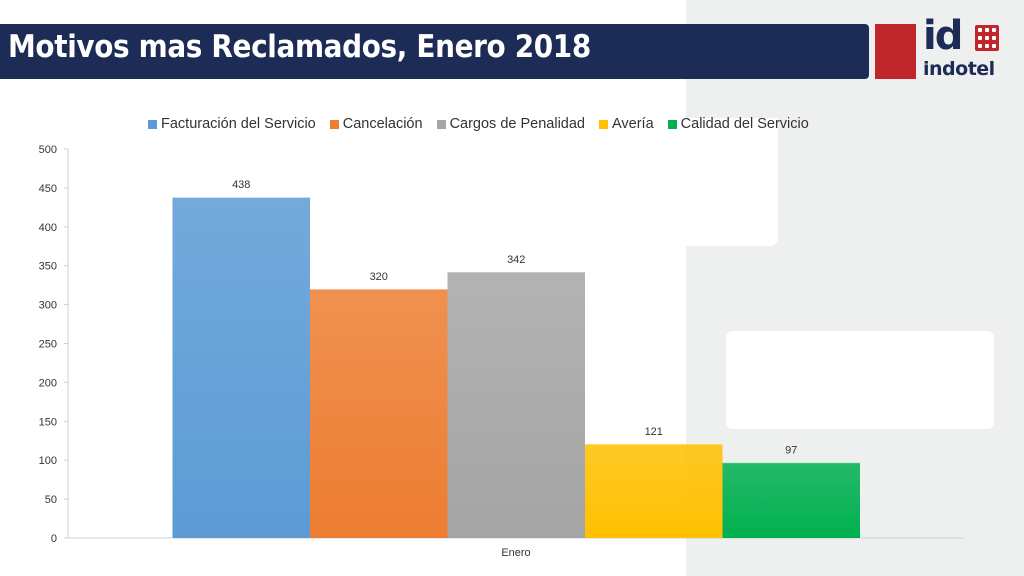  I want to click on legend-label: Avería, so click(633, 124).